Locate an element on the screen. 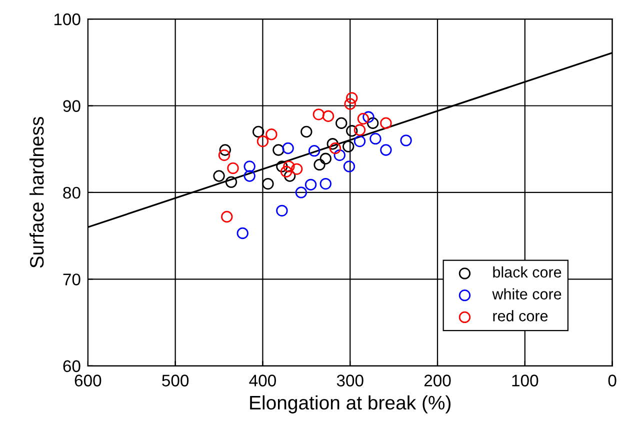 This screenshot has width=628, height=423. legend-label: red core is located at coordinates (520, 316).